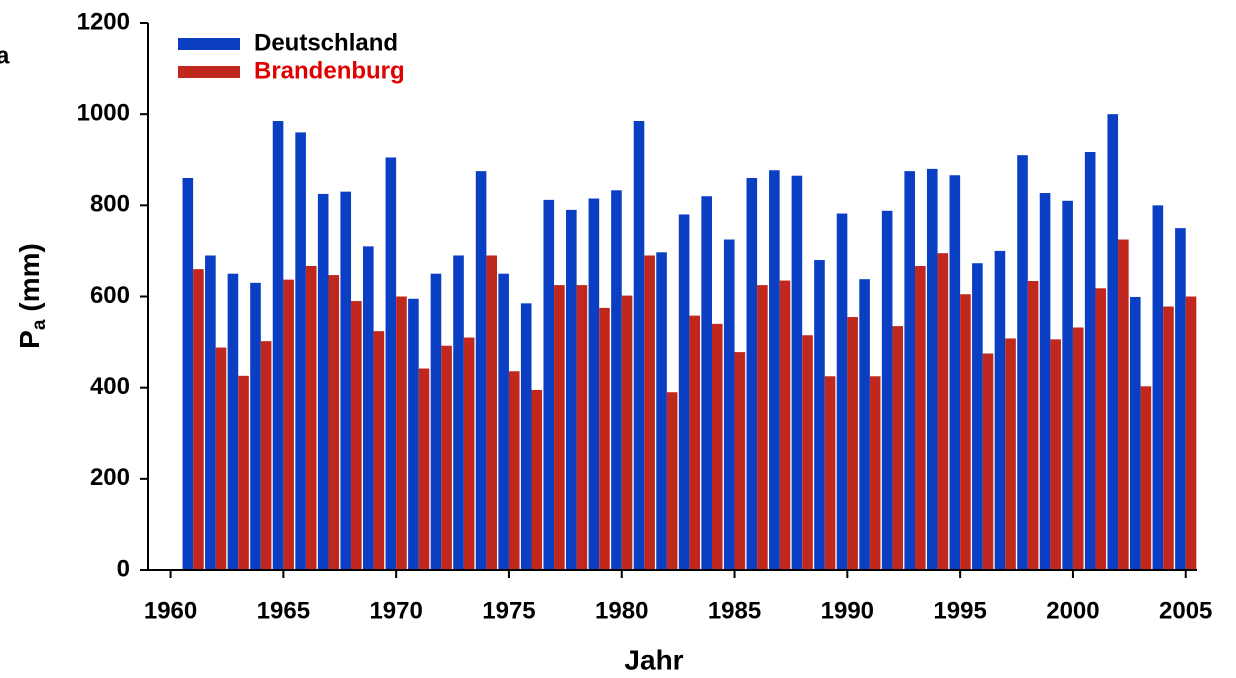 Image resolution: width=1236 pixels, height=678 pixels. I want to click on x-tick-label: 1995, so click(959, 610).